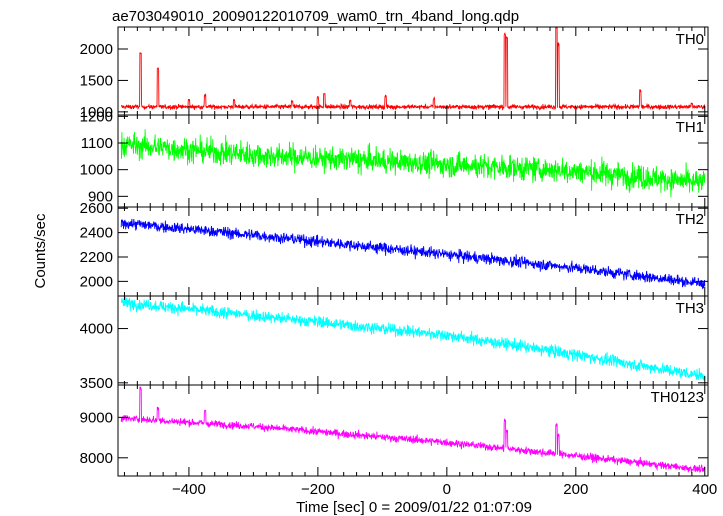 This screenshot has width=723, height=516. Describe the element at coordinates (96, 383) in the screenshot. I see `y-tick-label: 3500` at that location.